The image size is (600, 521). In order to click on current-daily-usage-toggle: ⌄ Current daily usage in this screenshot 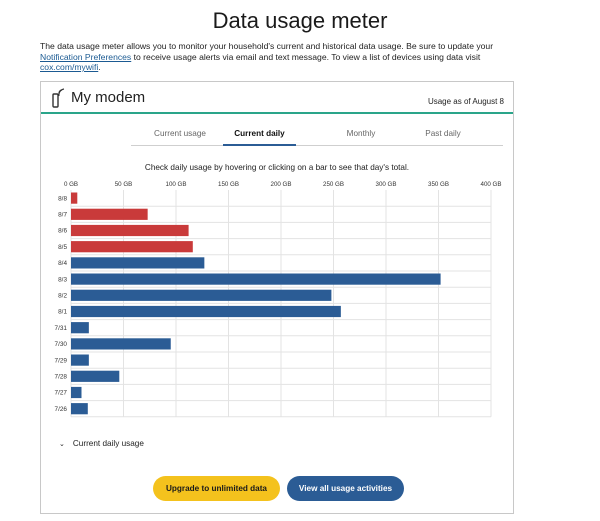, I will do `click(101, 443)`.